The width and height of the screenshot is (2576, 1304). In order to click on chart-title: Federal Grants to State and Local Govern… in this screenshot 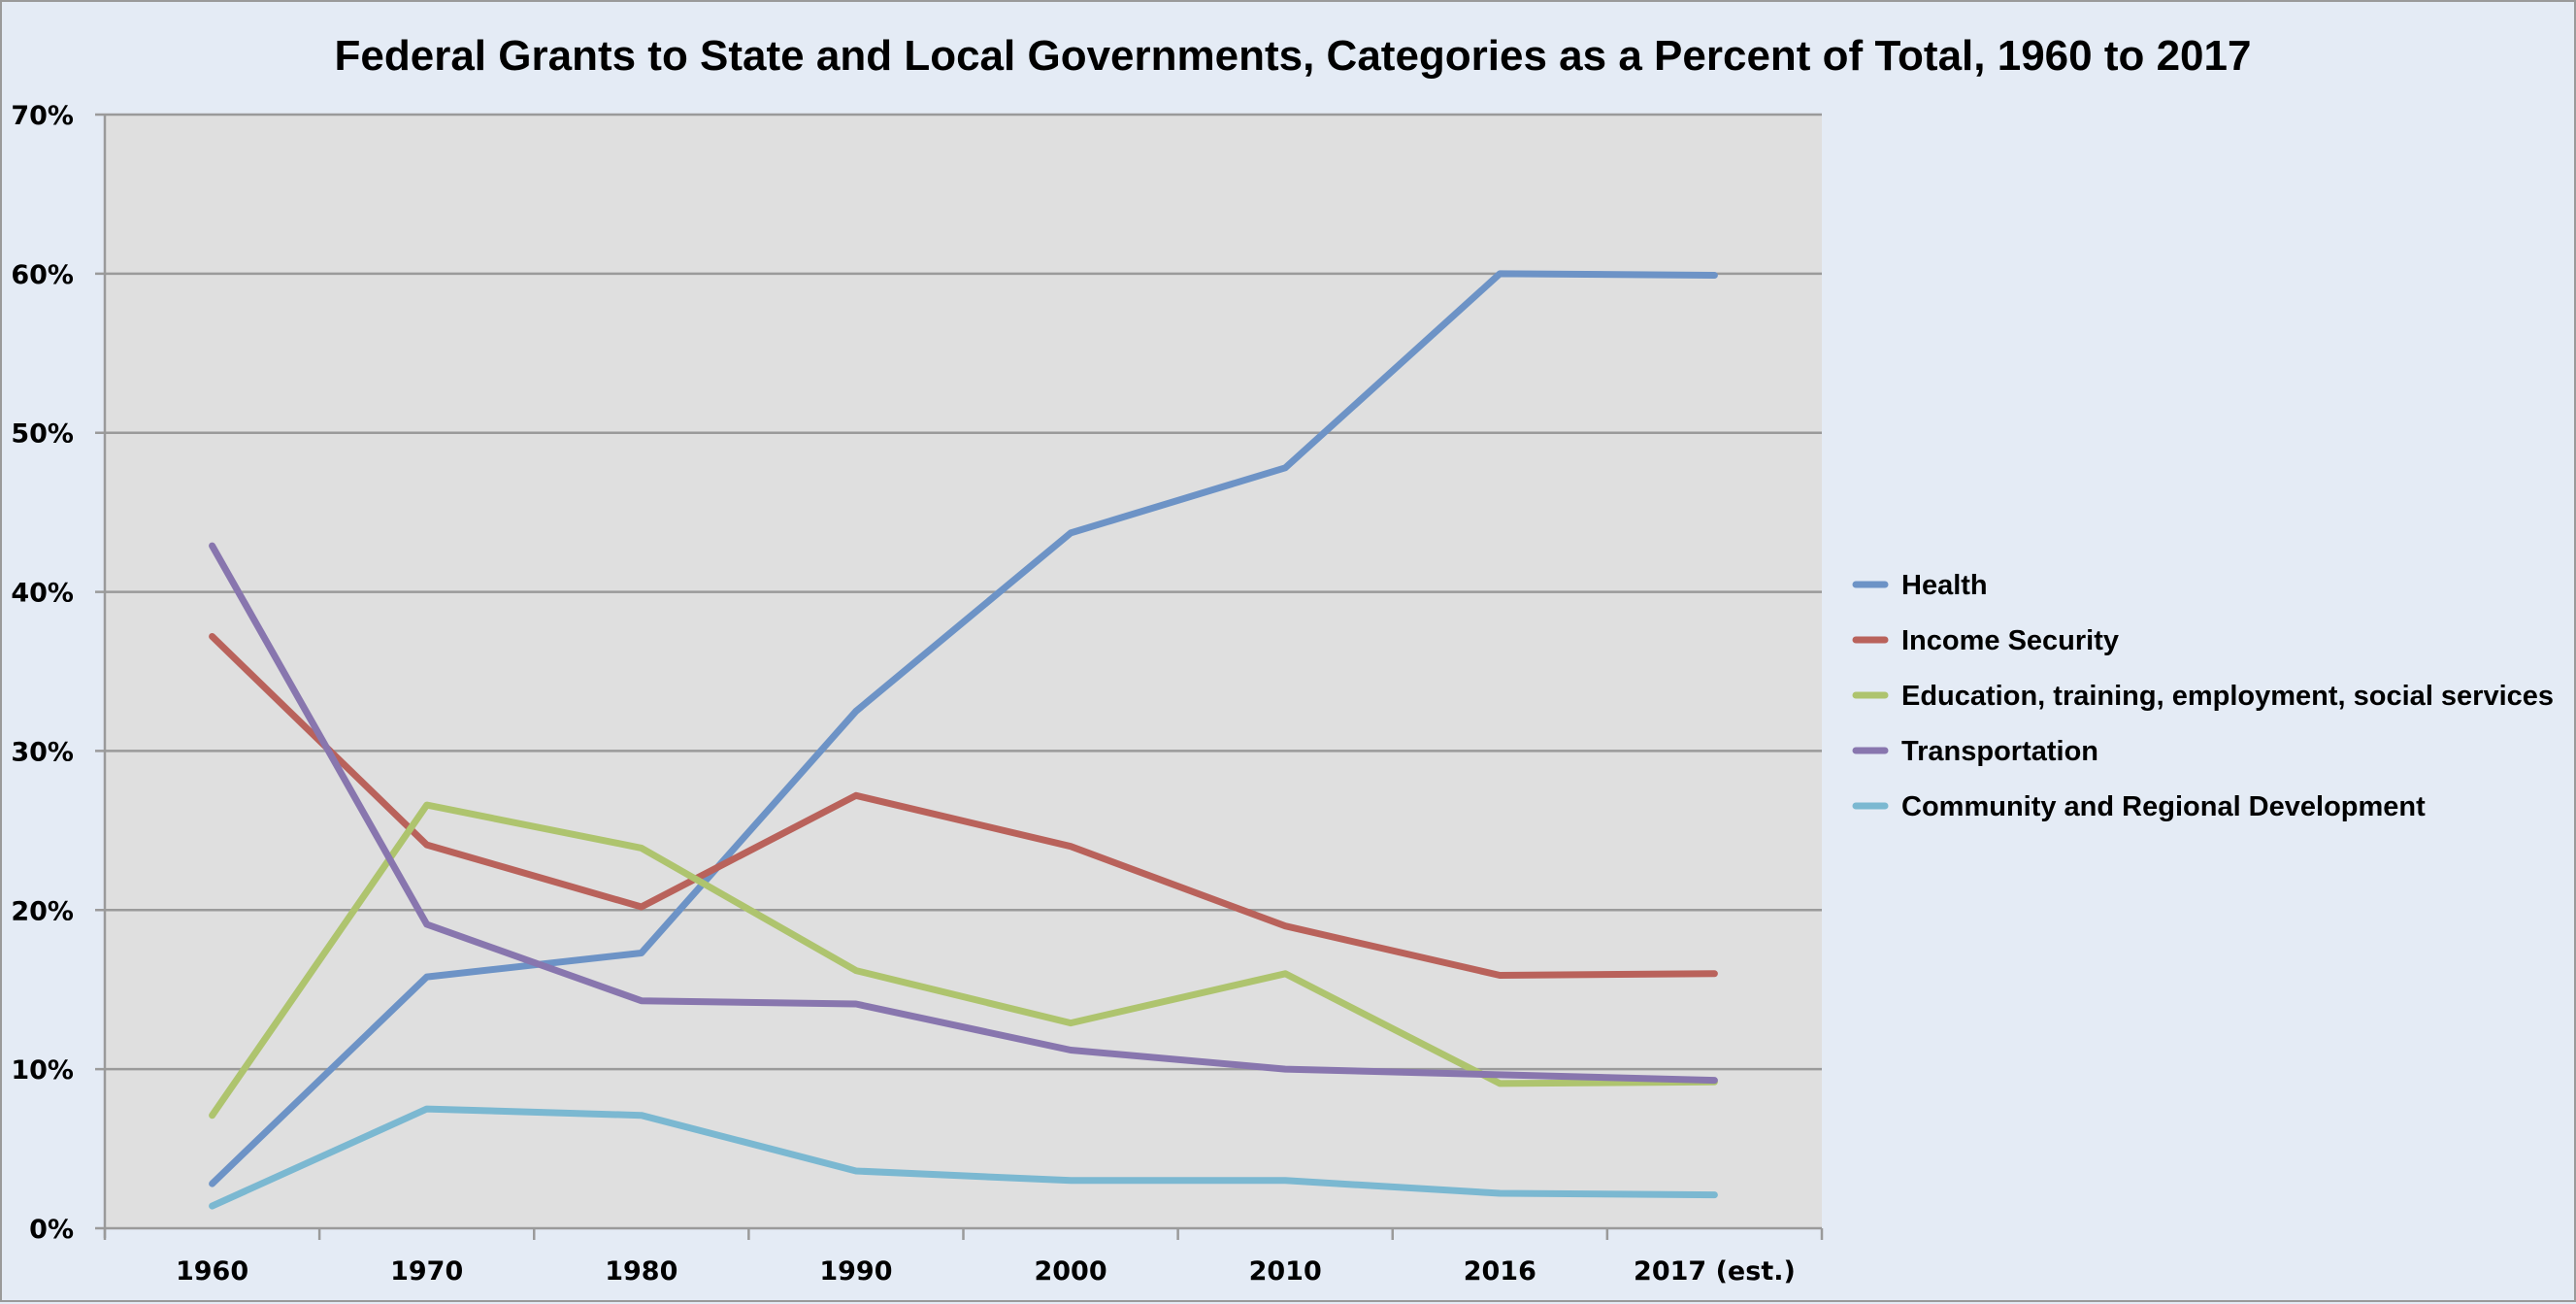, I will do `click(1293, 56)`.